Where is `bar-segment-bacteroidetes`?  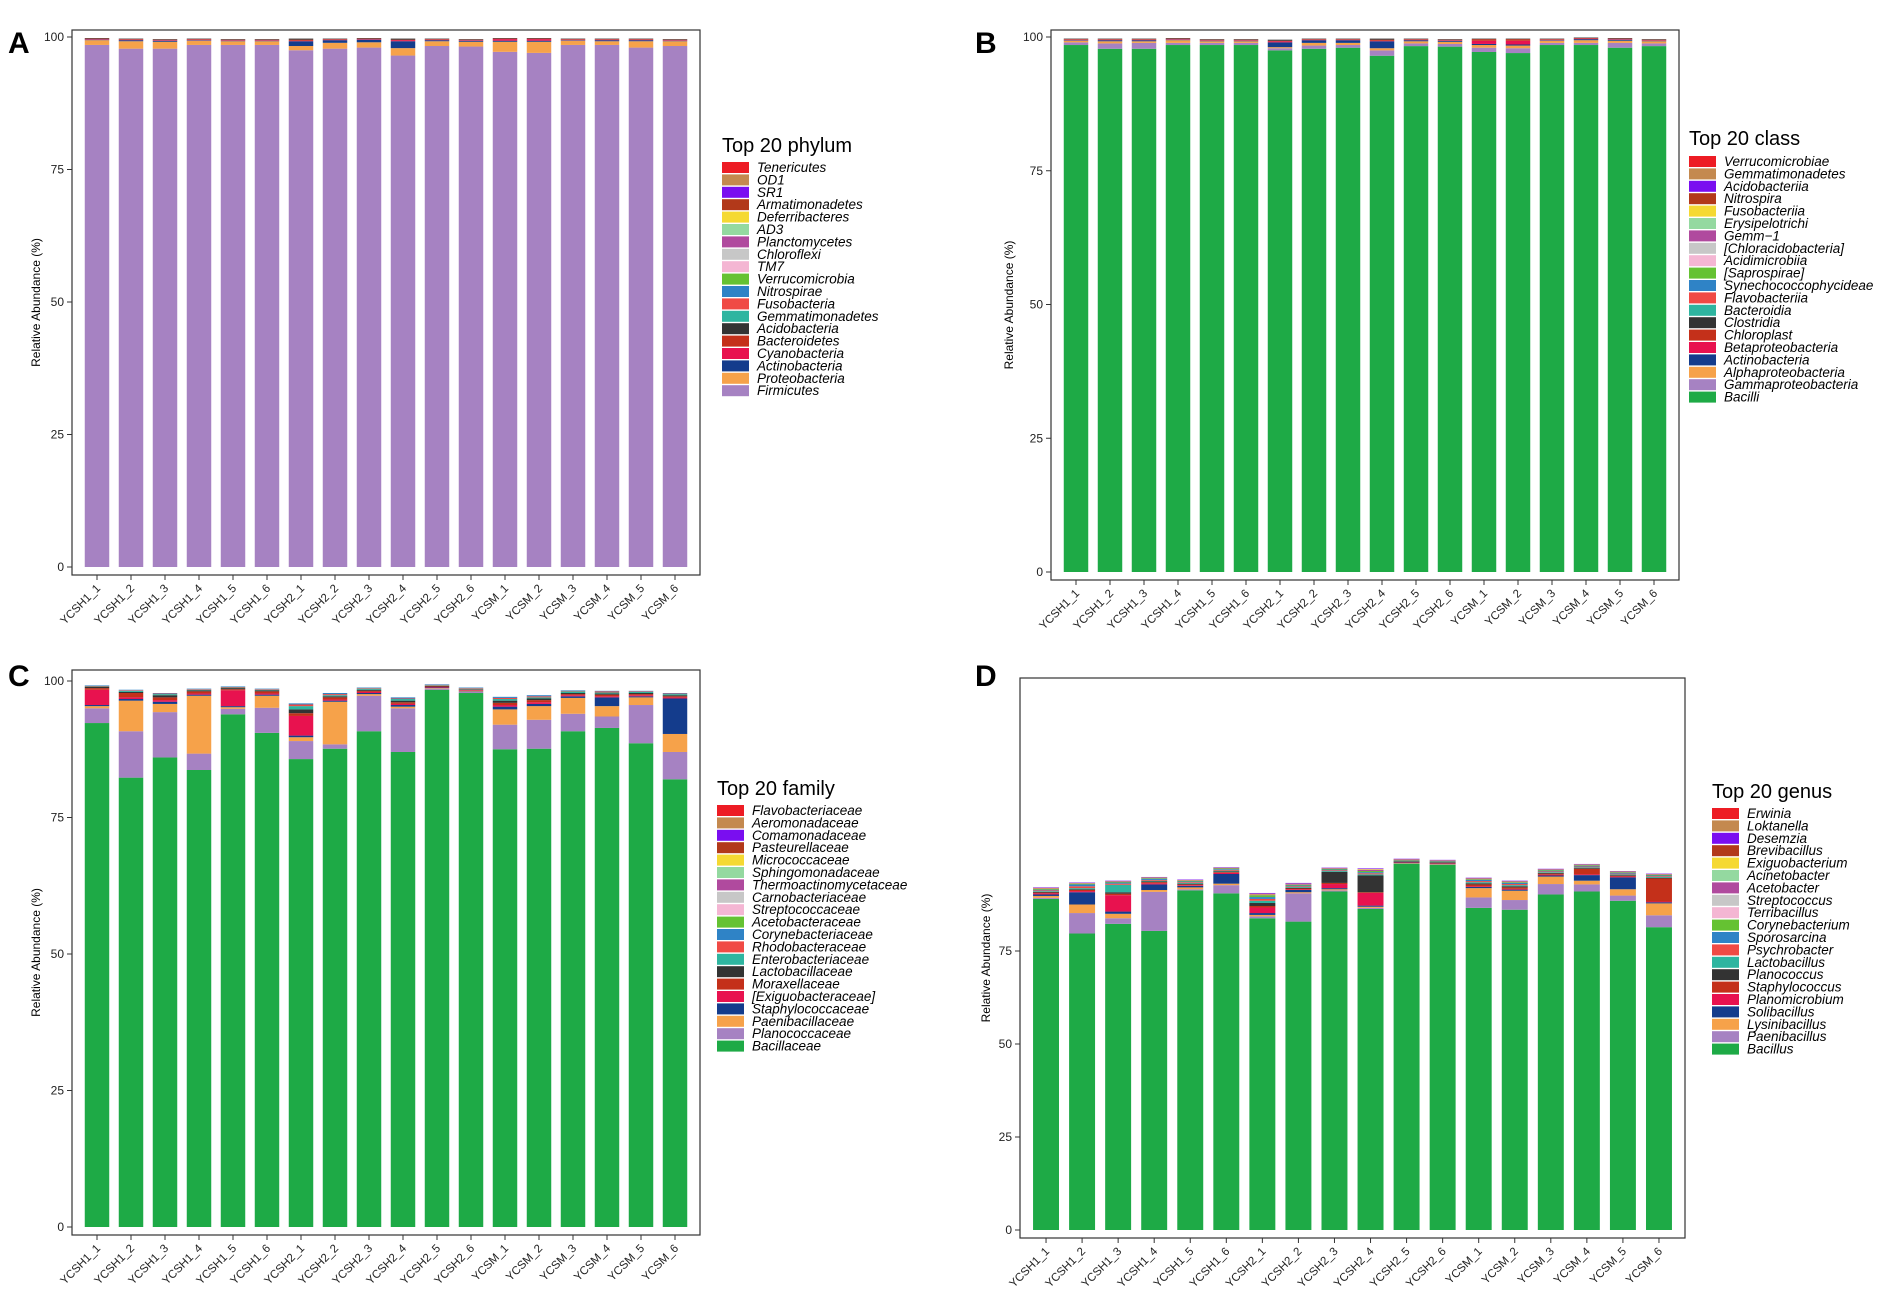
bar-segment-bacteroidetes is located at coordinates (131, 39).